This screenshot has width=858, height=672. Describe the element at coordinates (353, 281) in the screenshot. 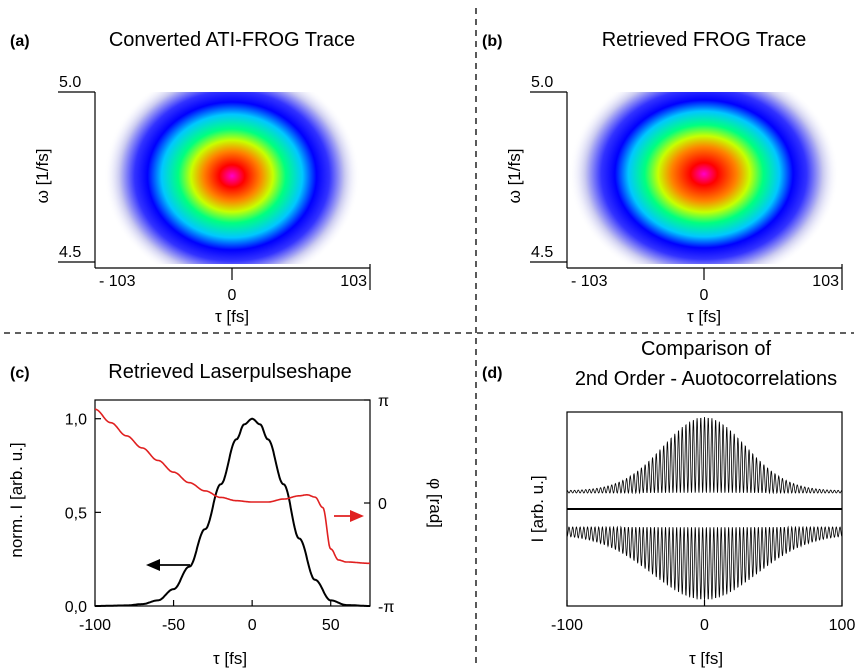

I see `x-tick-label-a-right: 103` at that location.